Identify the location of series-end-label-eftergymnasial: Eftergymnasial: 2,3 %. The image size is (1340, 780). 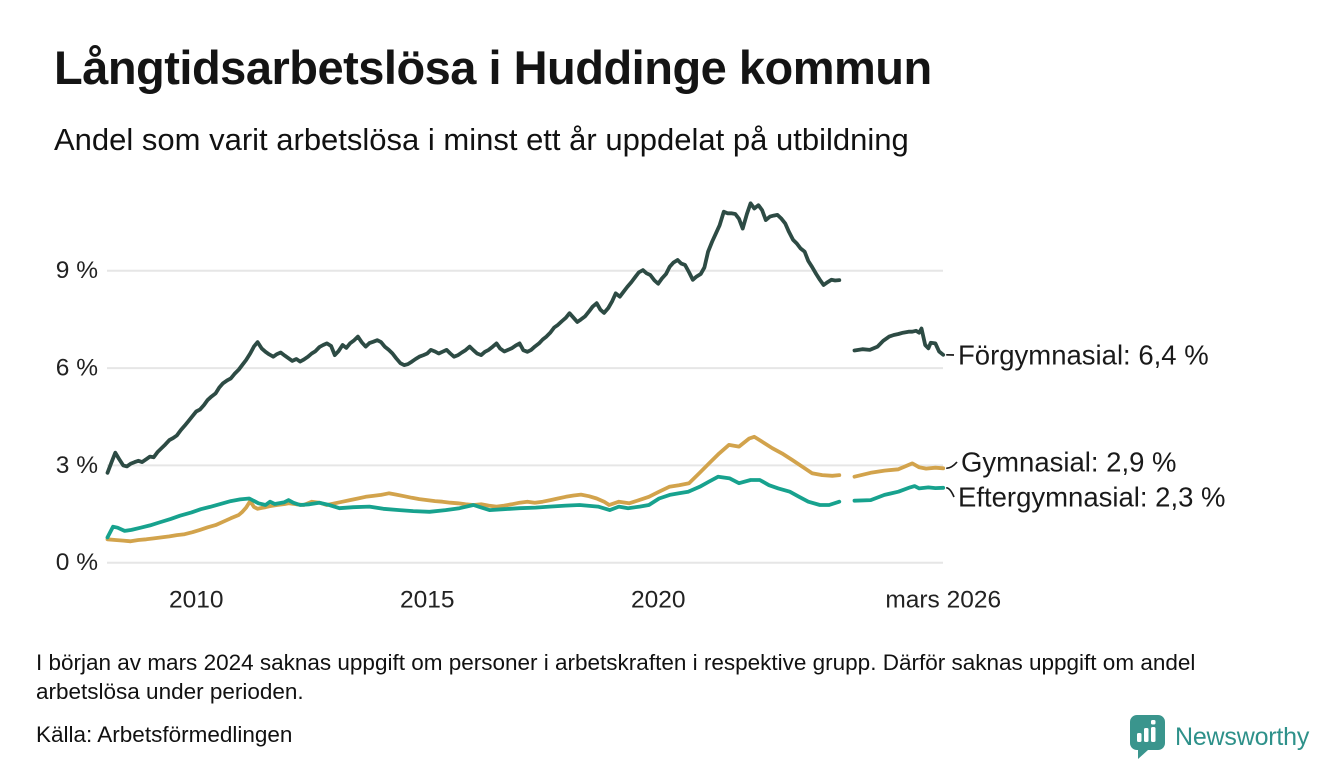
(1091, 497).